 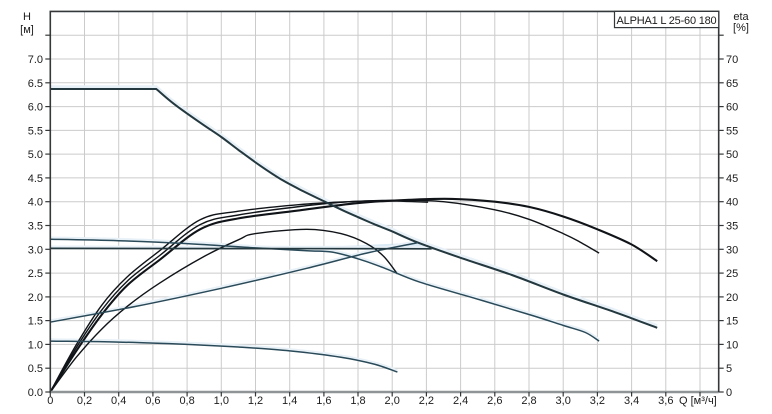 What do you see at coordinates (528, 401) in the screenshot?
I see `svg-text: 2,8` at bounding box center [528, 401].